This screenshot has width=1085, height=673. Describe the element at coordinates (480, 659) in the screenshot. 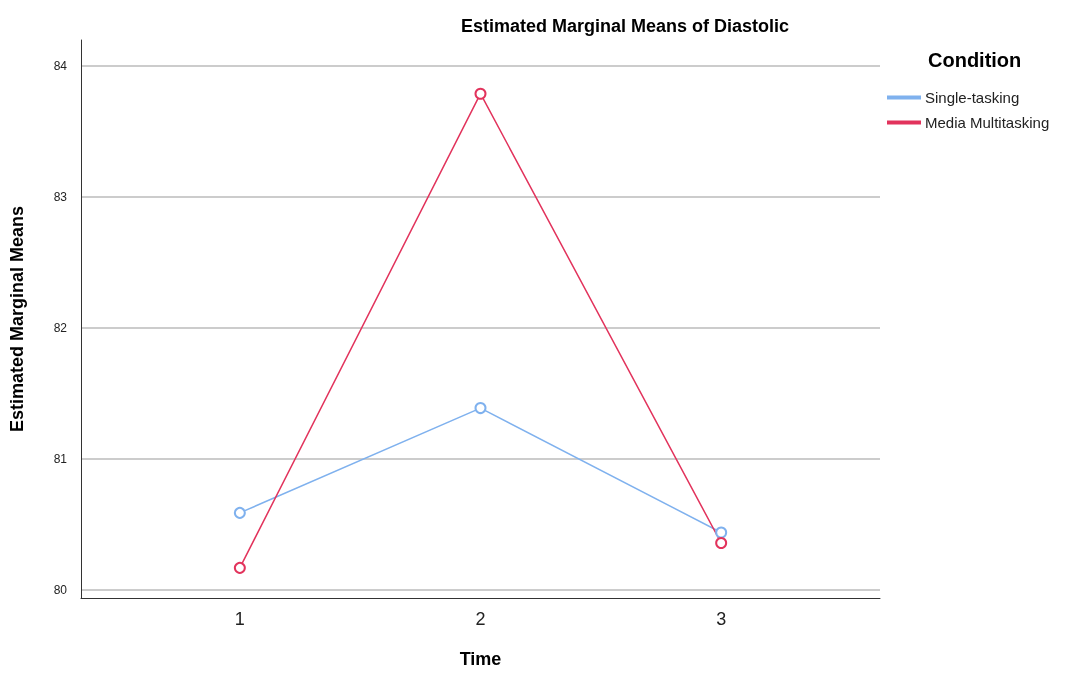

I see `x-axis-title: Time` at that location.